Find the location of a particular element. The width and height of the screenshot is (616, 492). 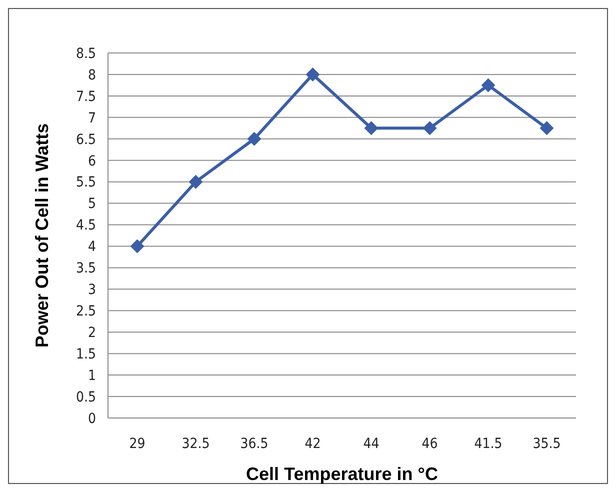

y-axis-title: Power Out of Cell in Watts is located at coordinates (42, 235).